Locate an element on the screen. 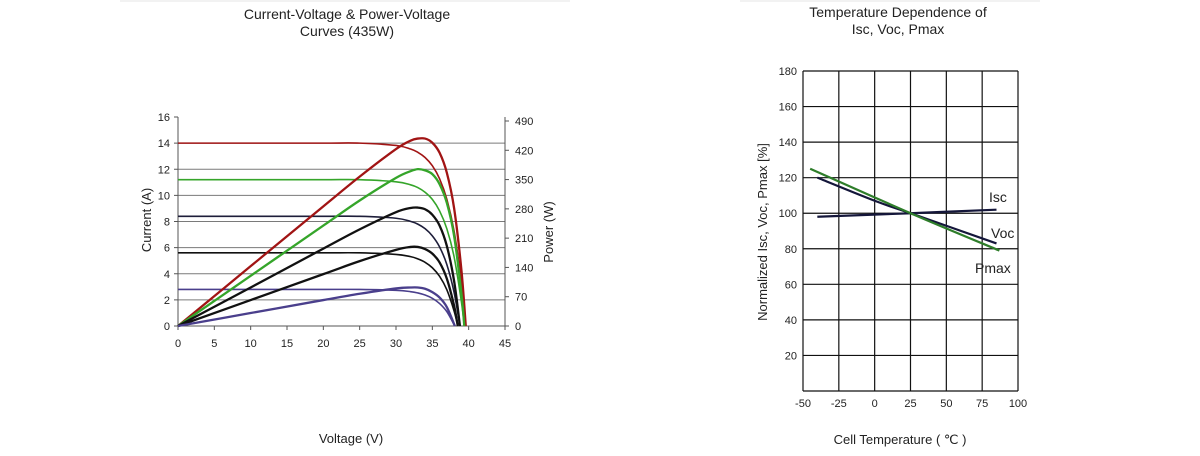  y2-tick-label: 280 is located at coordinates (524, 210).